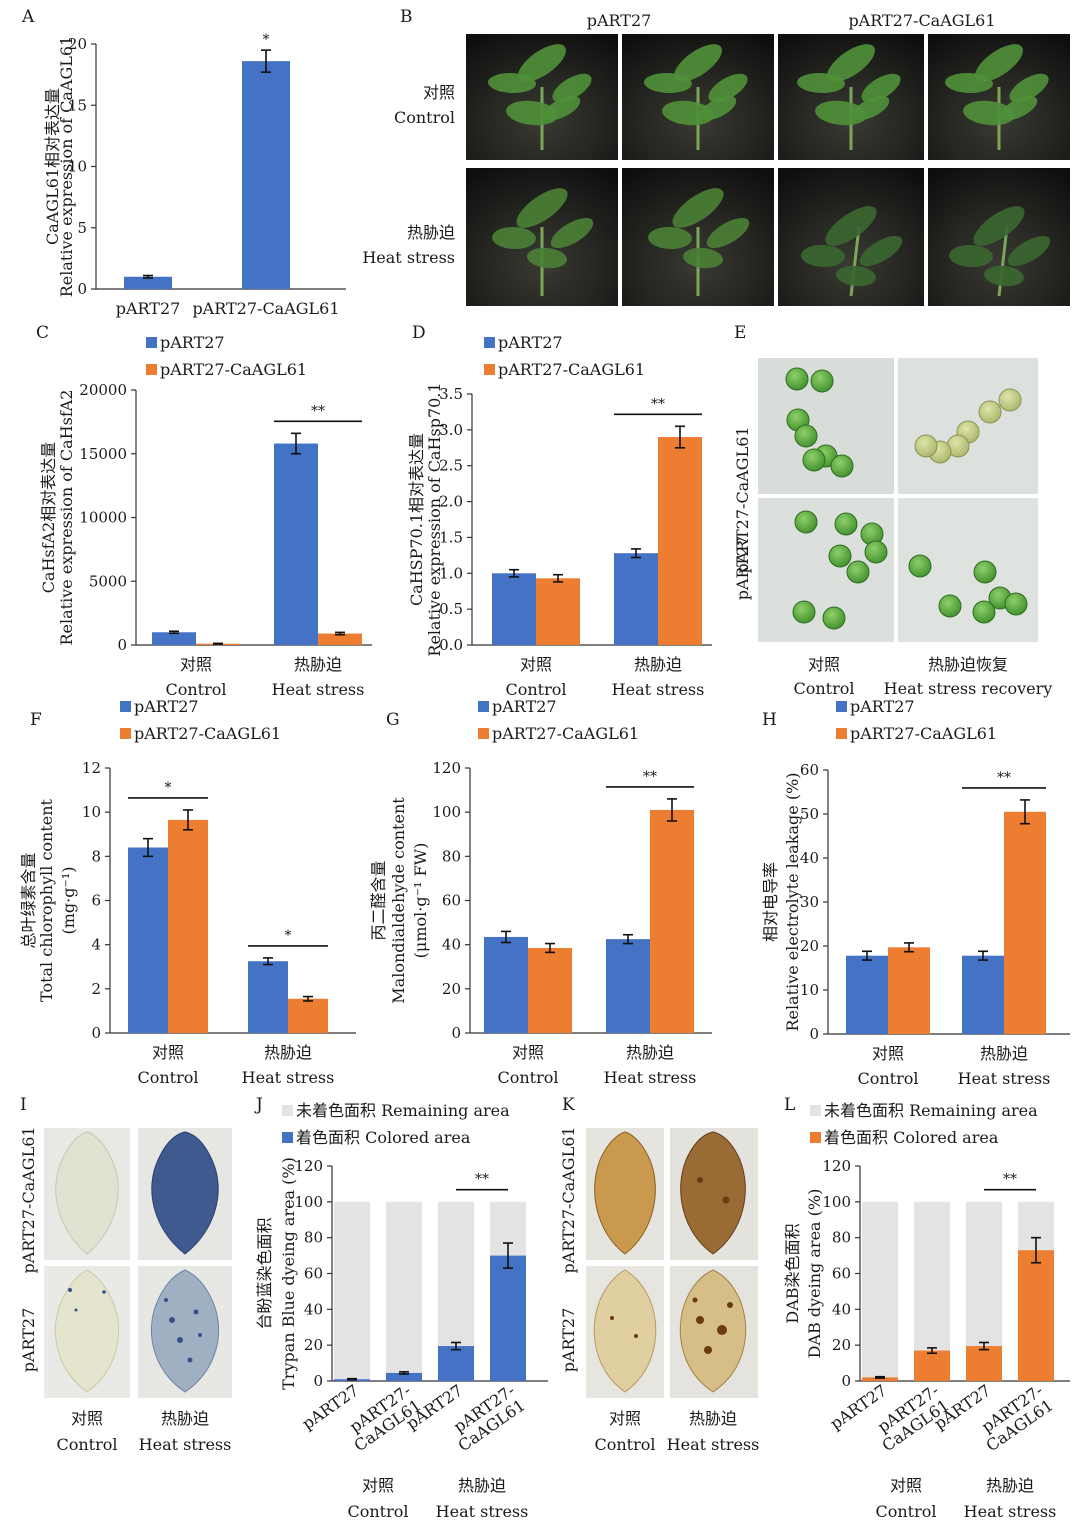  I want to click on f-ylabel-line: Total chlorophyll content, so click(46, 900).